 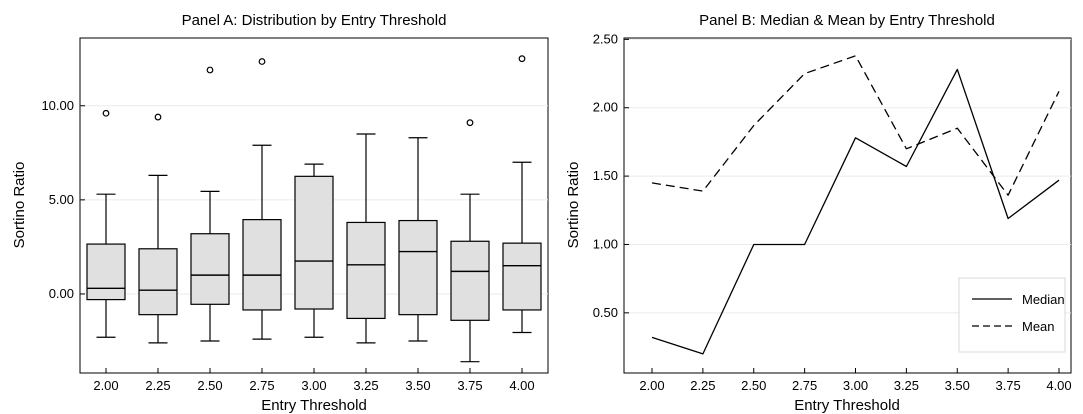 I want to click on panel-b-y-tick-label: 2.00, so click(x=605, y=107).